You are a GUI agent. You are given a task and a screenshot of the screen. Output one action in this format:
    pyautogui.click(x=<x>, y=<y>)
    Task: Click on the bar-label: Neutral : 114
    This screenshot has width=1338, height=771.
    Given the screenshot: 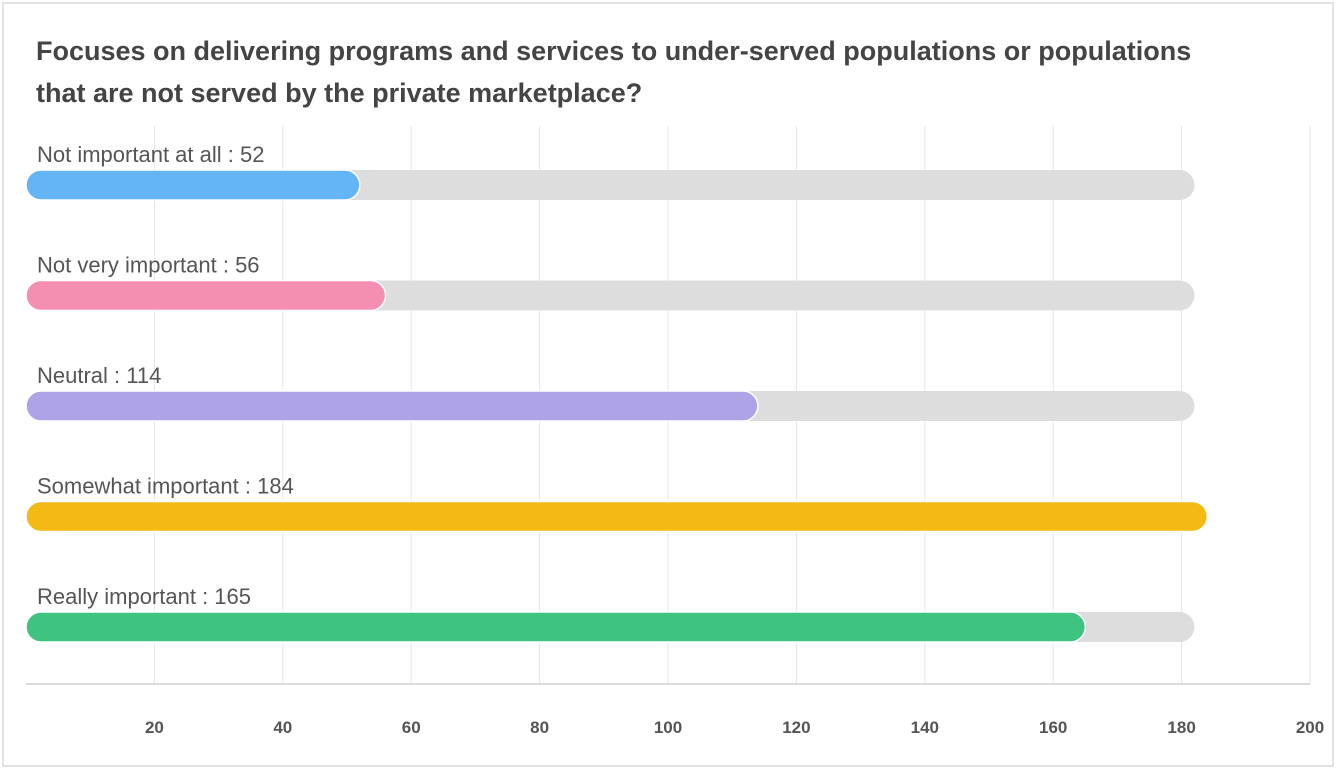 What is the action you would take?
    pyautogui.click(x=99, y=375)
    